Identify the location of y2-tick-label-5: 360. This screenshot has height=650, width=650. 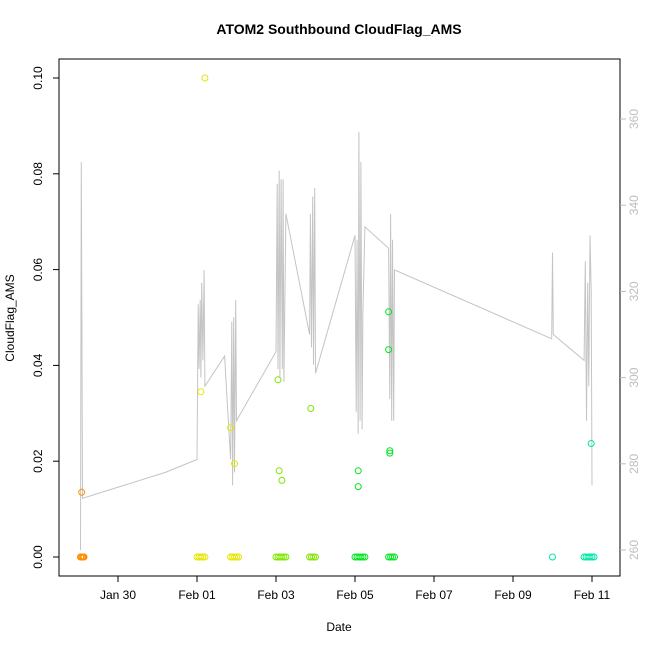
(634, 119).